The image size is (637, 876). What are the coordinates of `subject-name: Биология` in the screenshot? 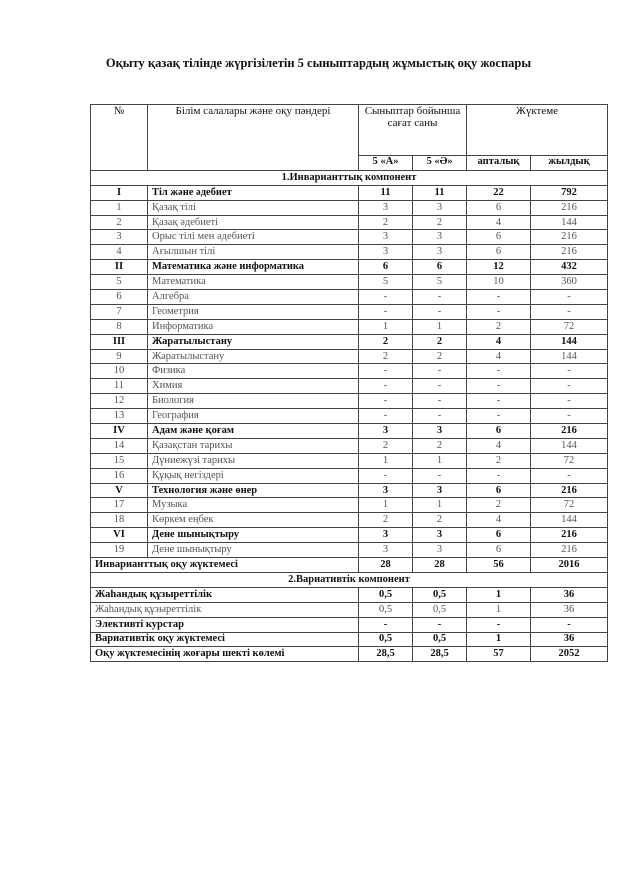 It's located at (253, 401).